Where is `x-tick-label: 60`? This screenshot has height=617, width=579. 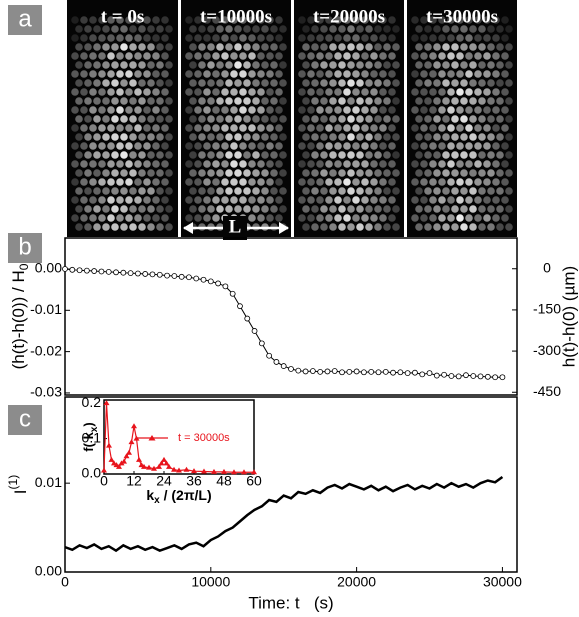
x-tick-label: 60 is located at coordinates (254, 481).